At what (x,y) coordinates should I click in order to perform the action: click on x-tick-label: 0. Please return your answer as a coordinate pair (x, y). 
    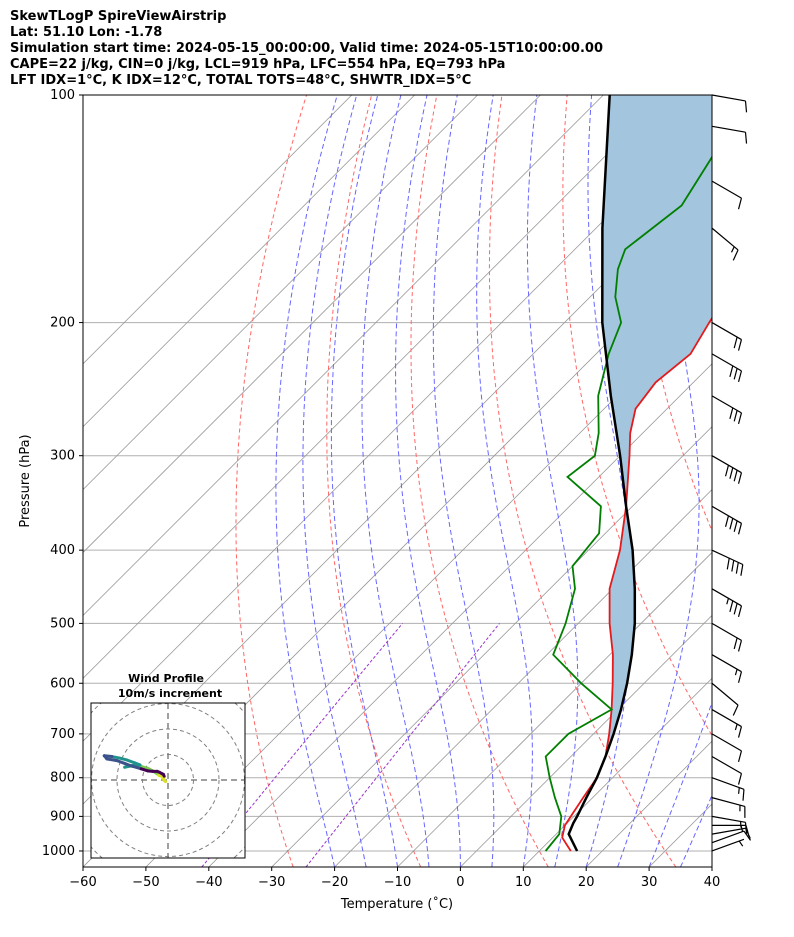
    Looking at the image, I should click on (460, 882).